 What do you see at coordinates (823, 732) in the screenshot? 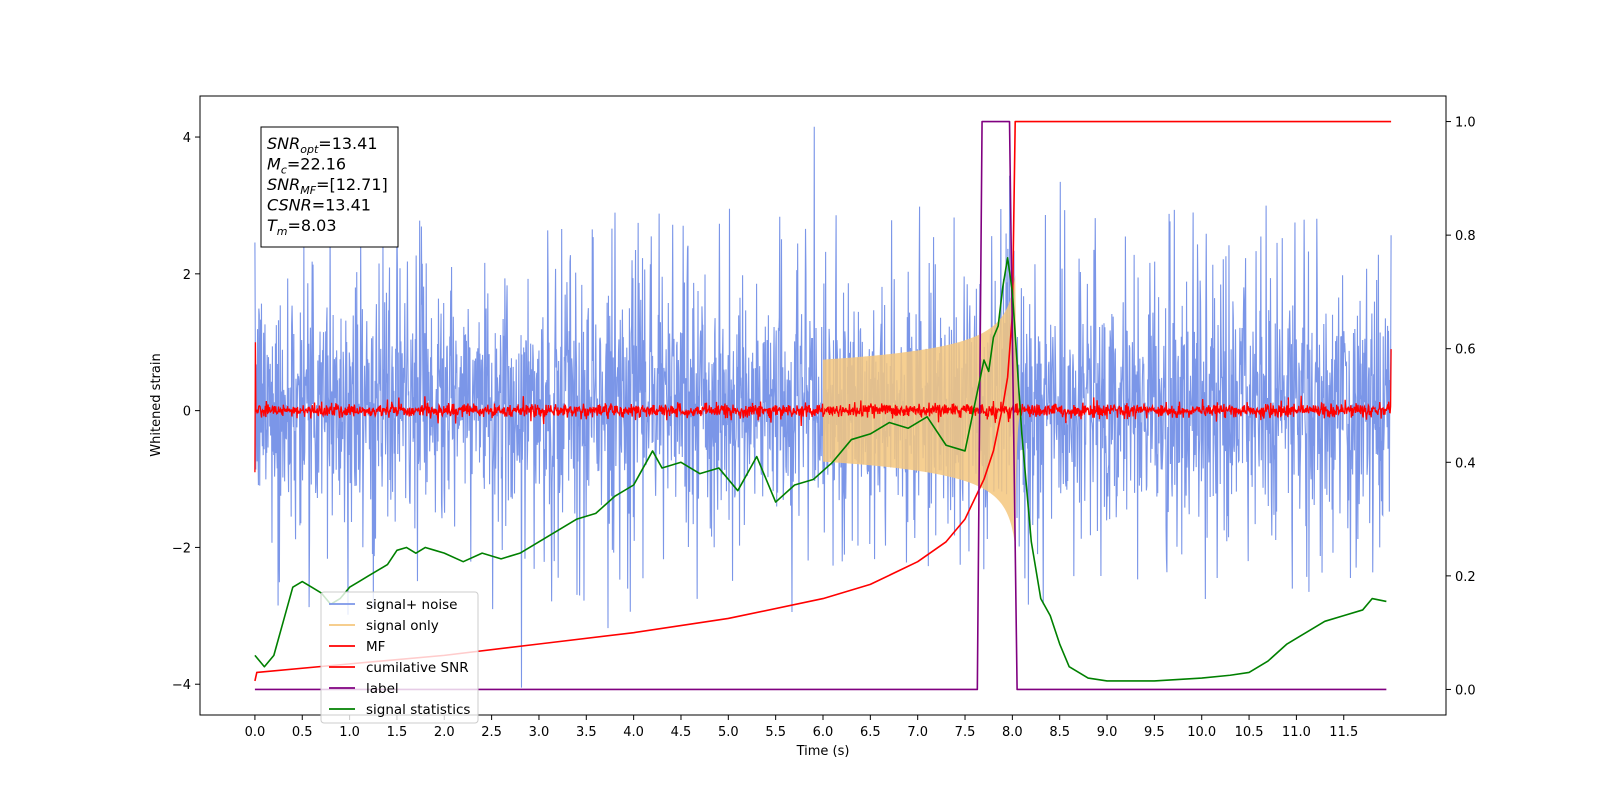
I see `x-tick-label: 6.0` at bounding box center [823, 732].